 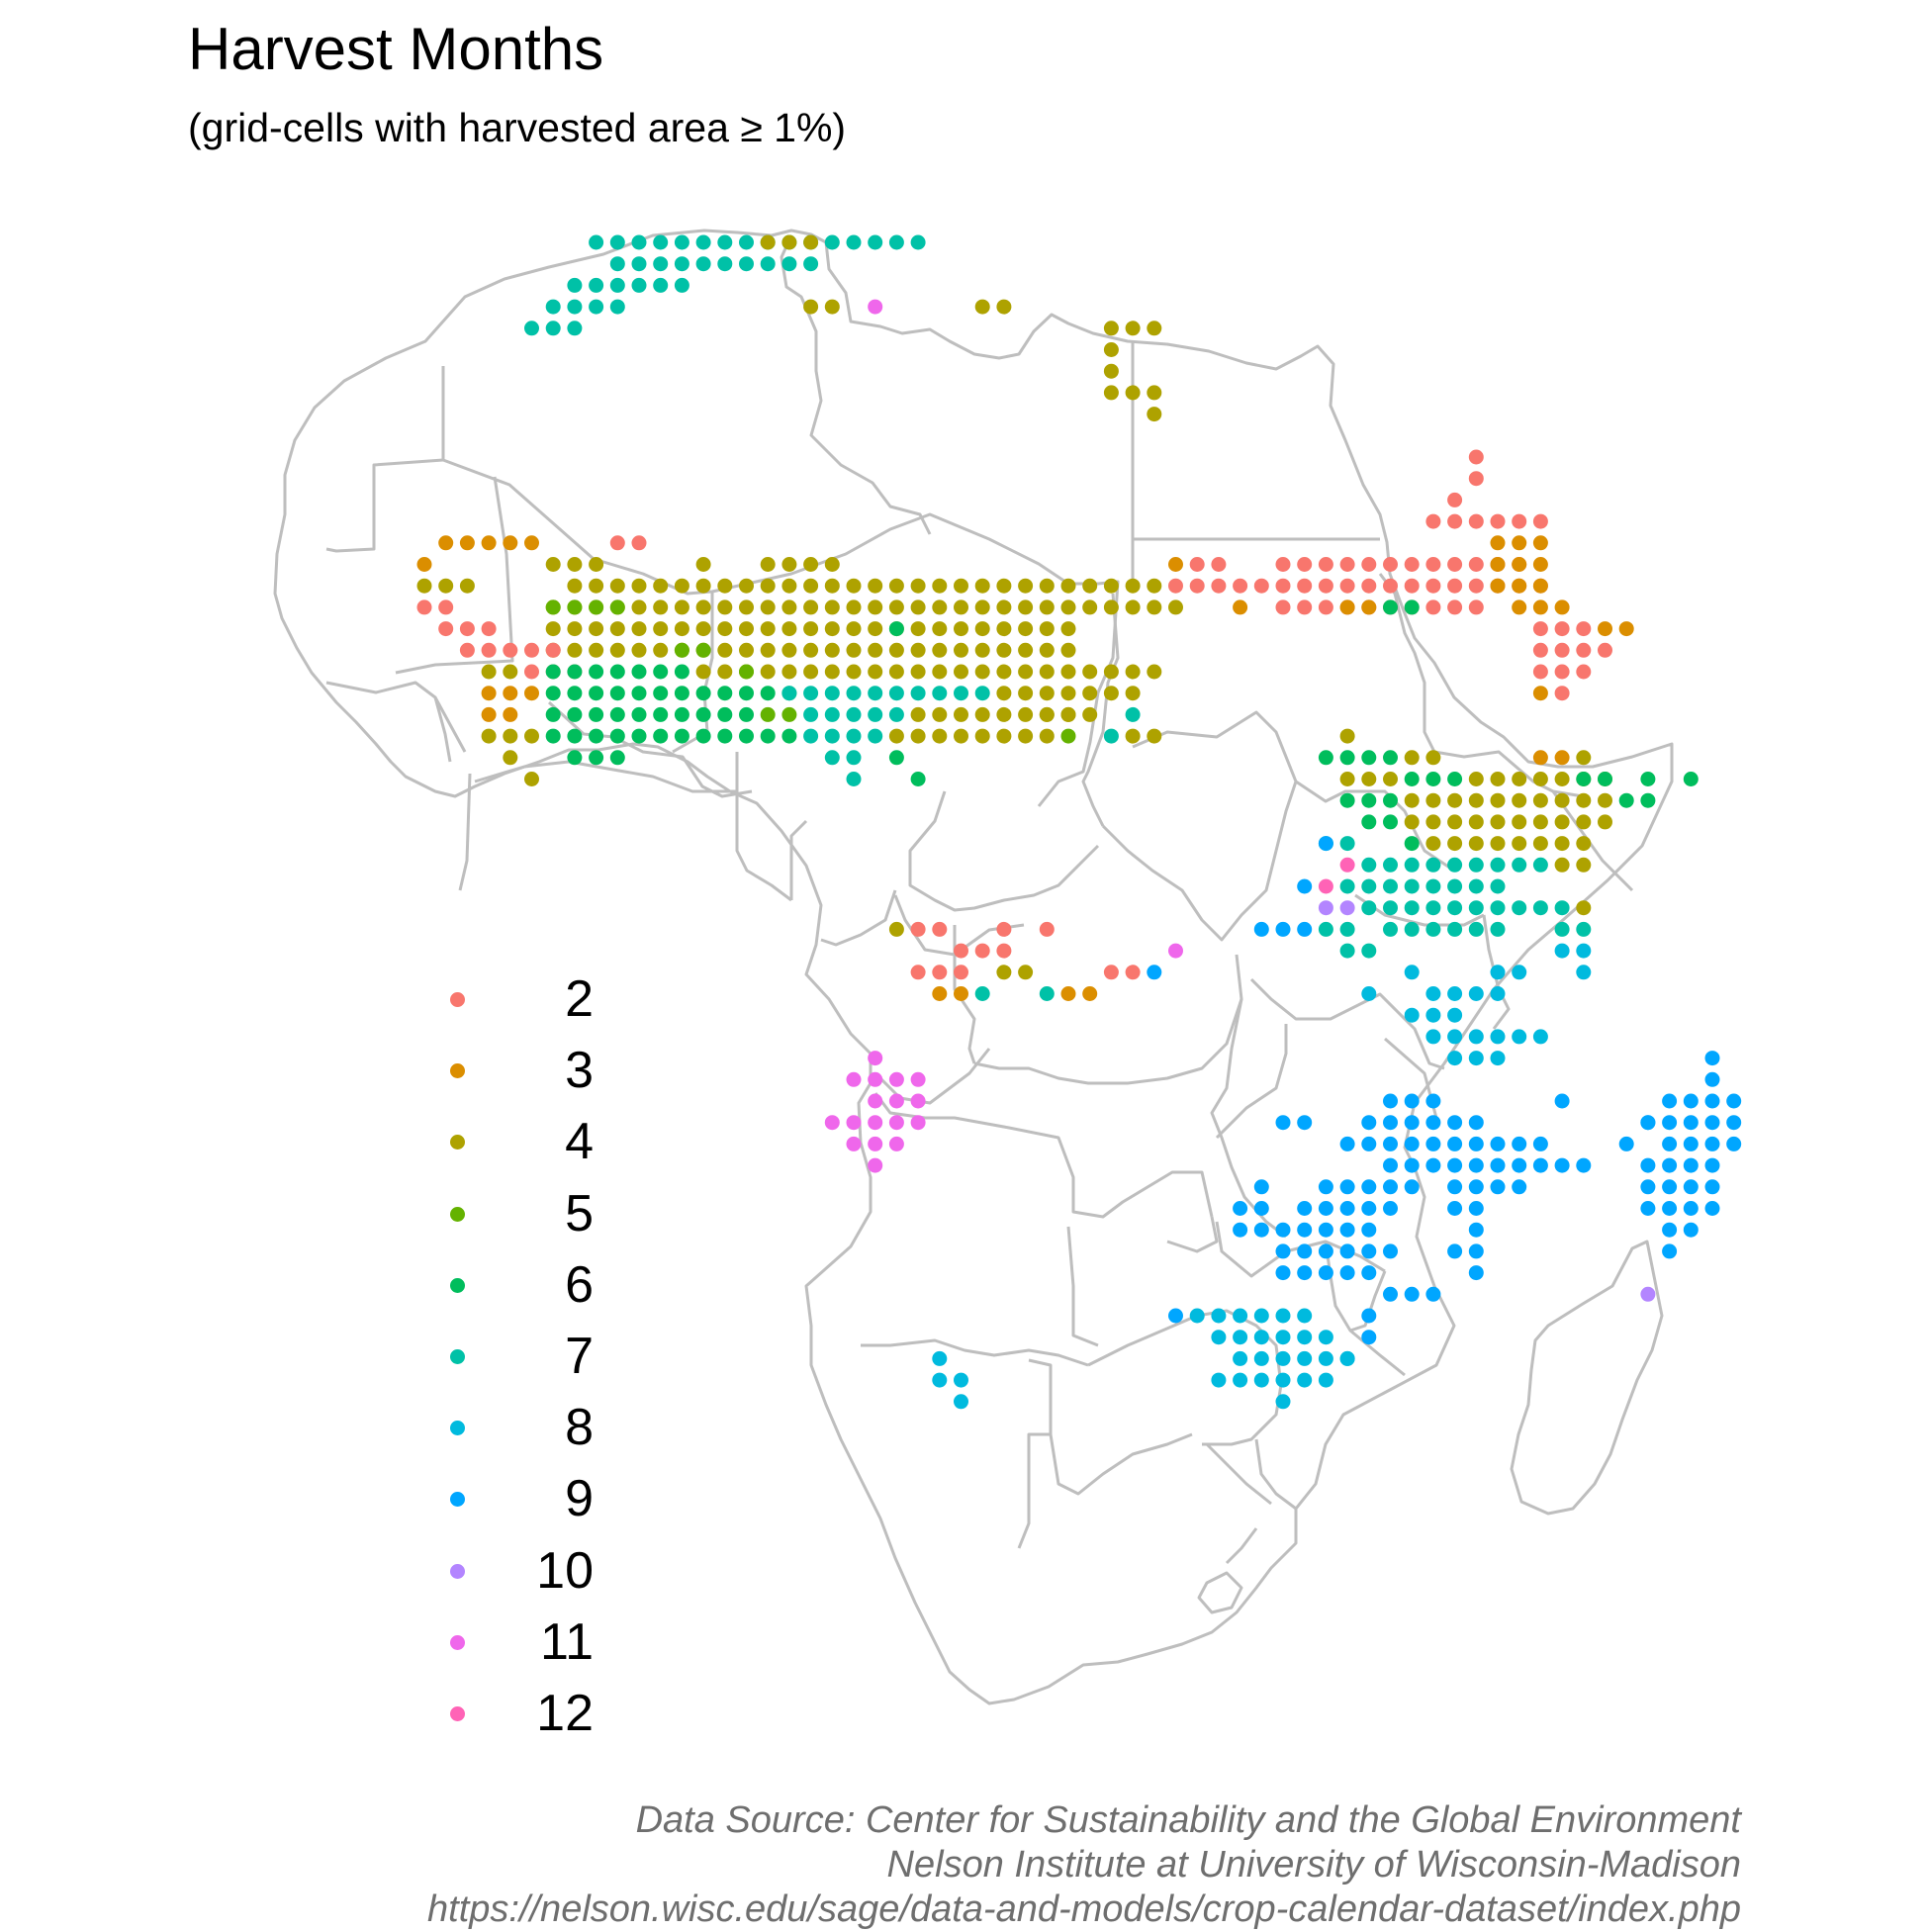 I want to click on legend-label: 11, so click(x=567, y=1642).